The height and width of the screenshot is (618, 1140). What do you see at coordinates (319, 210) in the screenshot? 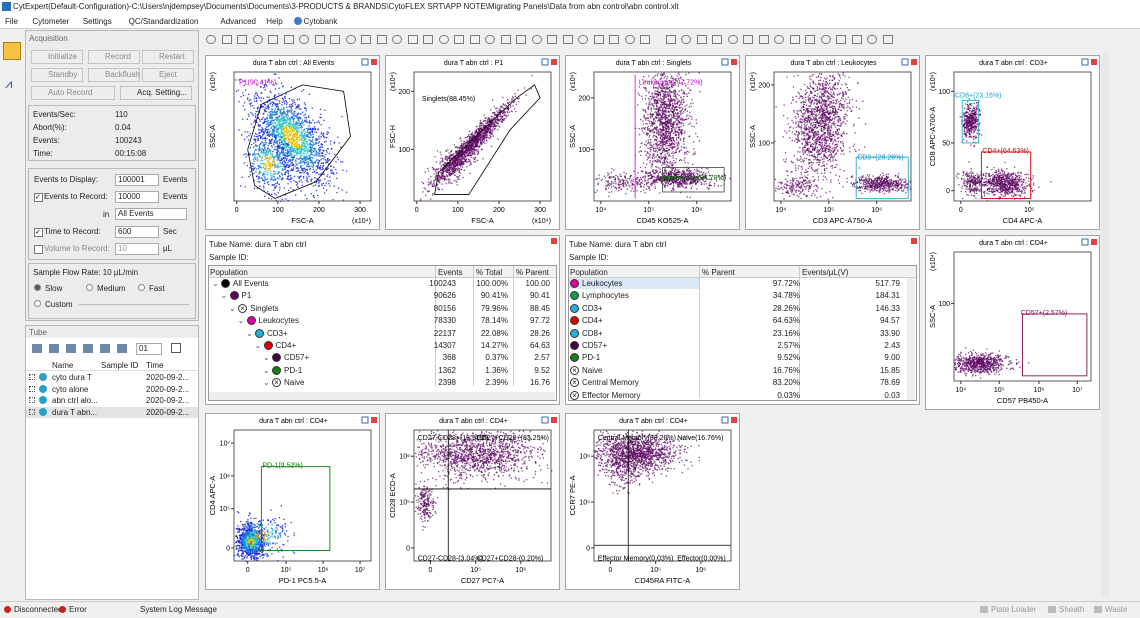
I see `x-tick-label: 200` at bounding box center [319, 210].